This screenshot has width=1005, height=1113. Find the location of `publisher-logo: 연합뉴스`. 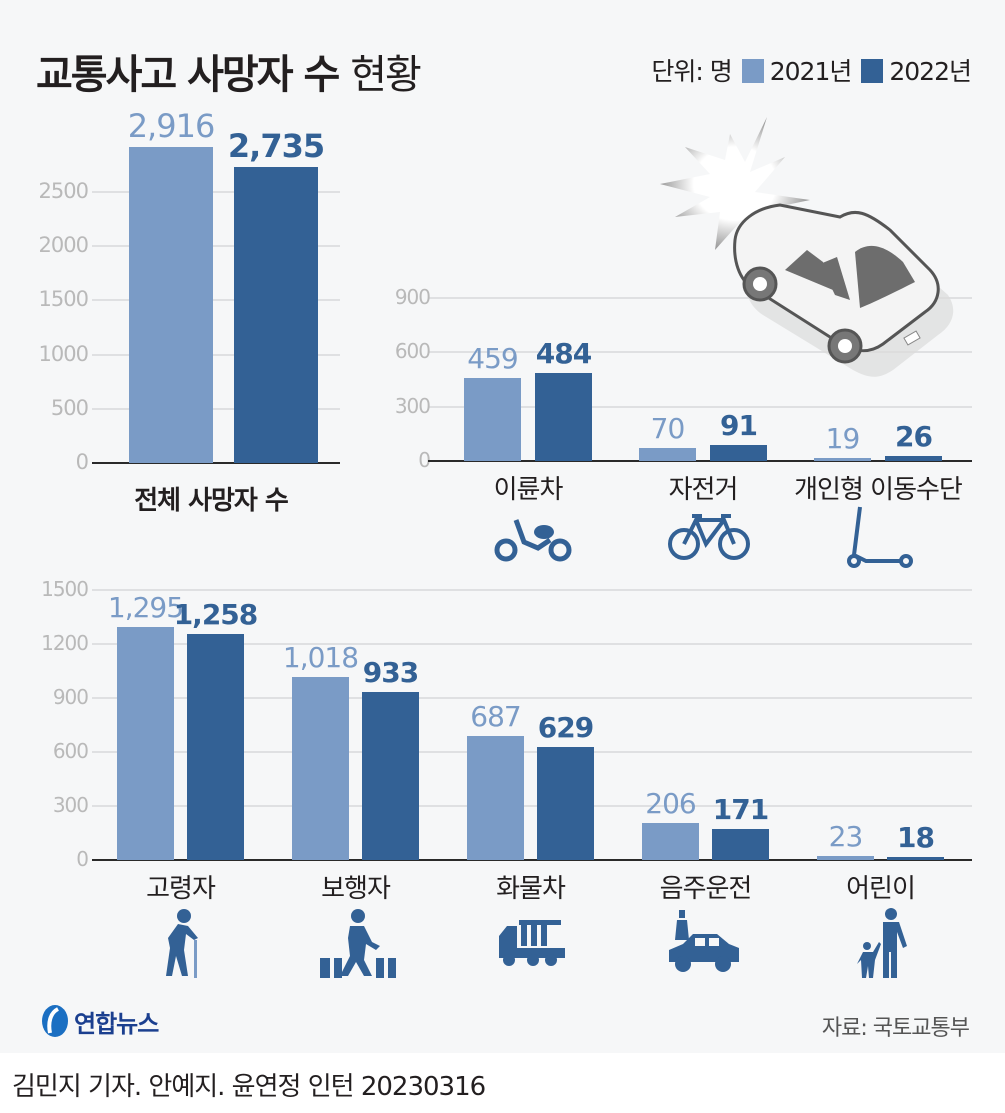

publisher-logo: 연합뉴스 is located at coordinates (99, 1021).